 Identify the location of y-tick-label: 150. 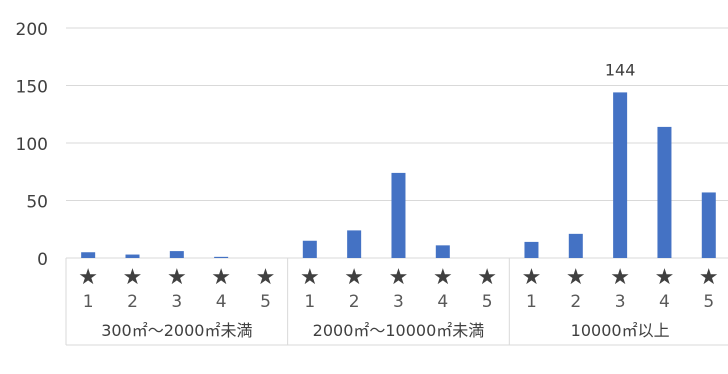
(32, 88).